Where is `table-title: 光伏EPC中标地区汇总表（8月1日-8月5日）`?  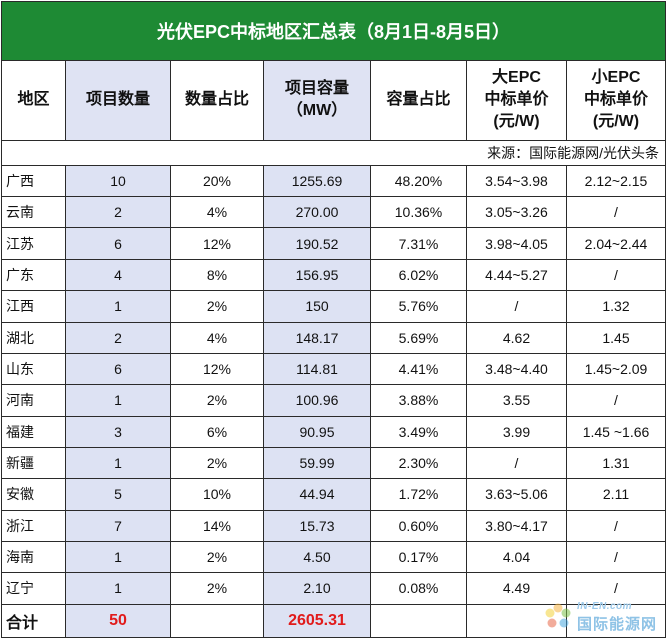
table-title: 光伏EPC中标地区汇总表（8月1日-8月5日） is located at coordinates (333, 31).